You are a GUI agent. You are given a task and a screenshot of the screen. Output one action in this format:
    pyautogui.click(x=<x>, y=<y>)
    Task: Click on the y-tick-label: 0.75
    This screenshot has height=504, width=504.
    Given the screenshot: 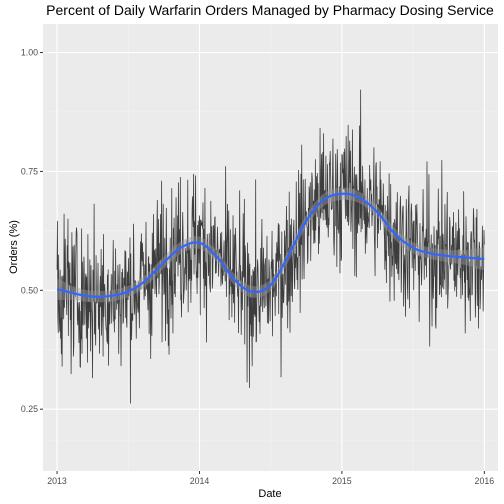 What is the action you would take?
    pyautogui.click(x=29, y=171)
    